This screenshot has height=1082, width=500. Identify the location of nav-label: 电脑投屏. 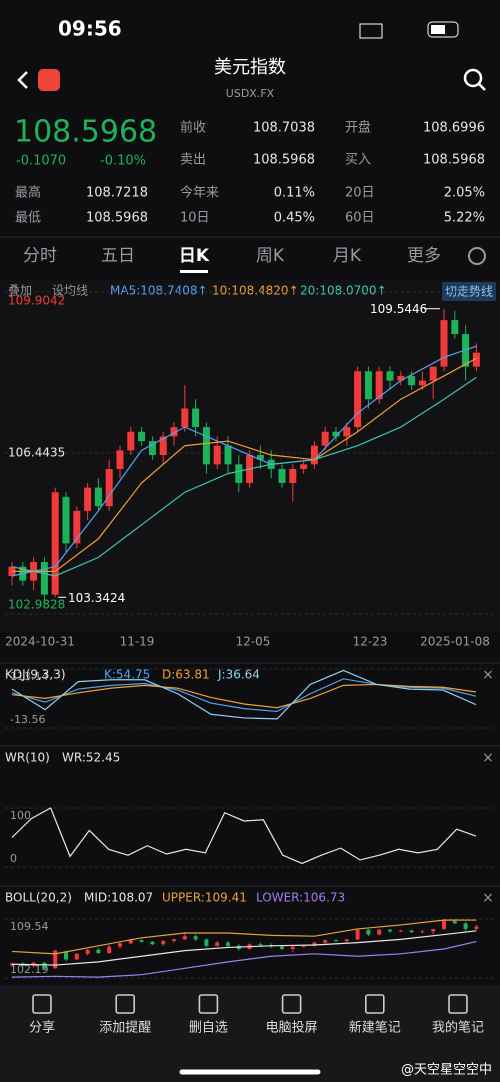
(292, 1028).